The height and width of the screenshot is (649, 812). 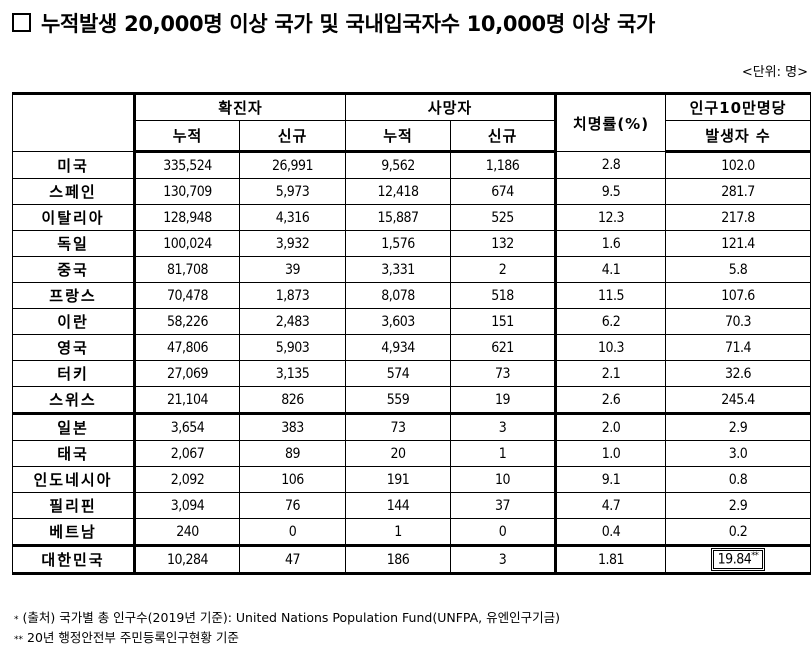 What do you see at coordinates (398, 453) in the screenshot?
I see `cell-d-cum: 20` at bounding box center [398, 453].